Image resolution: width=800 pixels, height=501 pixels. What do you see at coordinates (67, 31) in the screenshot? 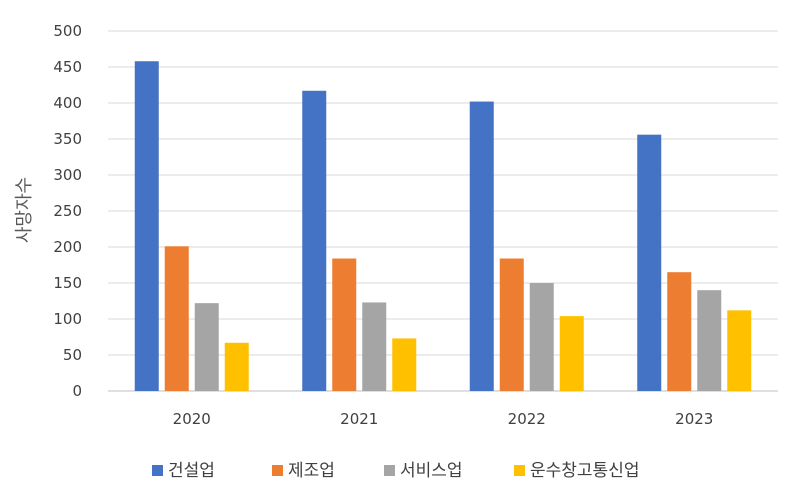
I see `y-tick-label: 500` at bounding box center [67, 31].